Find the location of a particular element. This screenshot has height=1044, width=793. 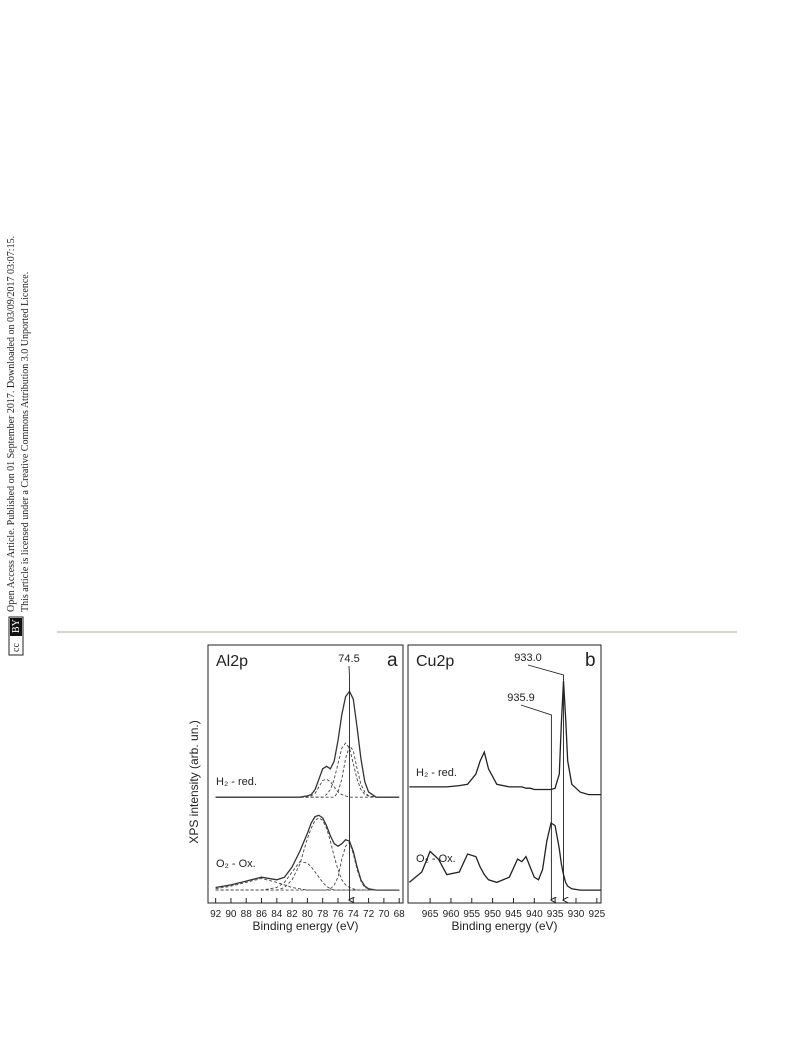

panel-title: Al2p is located at coordinates (232, 661).